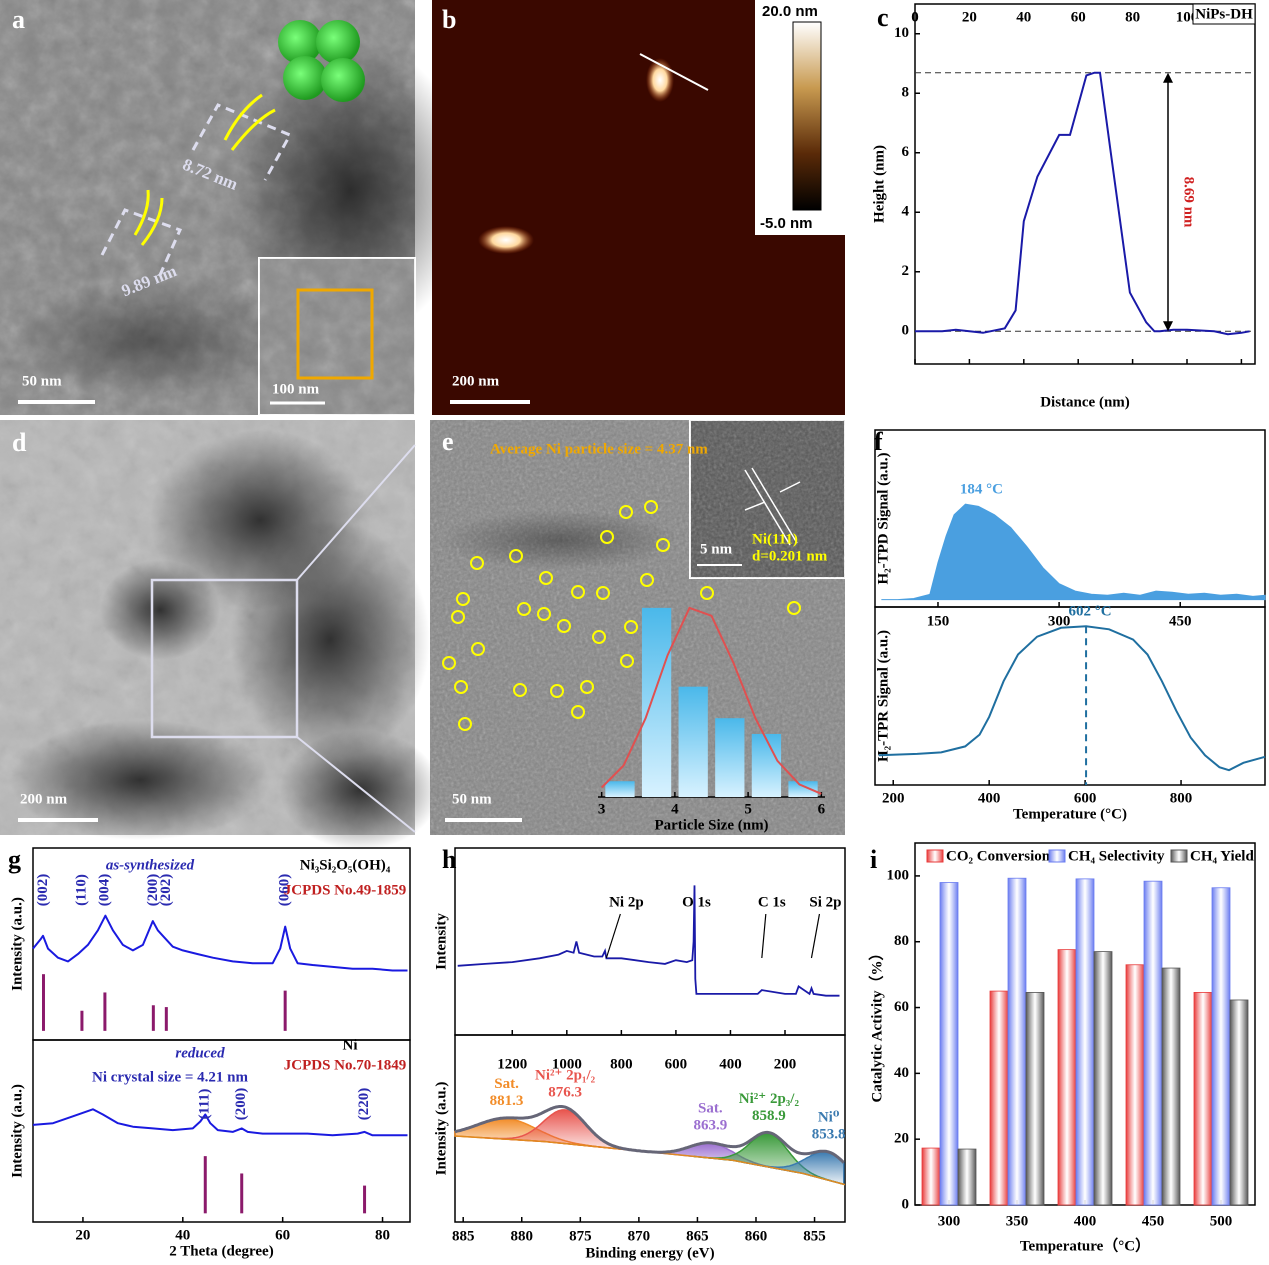  What do you see at coordinates (756, 1236) in the screenshot?
I see `x-tick-label: 860` at bounding box center [756, 1236].